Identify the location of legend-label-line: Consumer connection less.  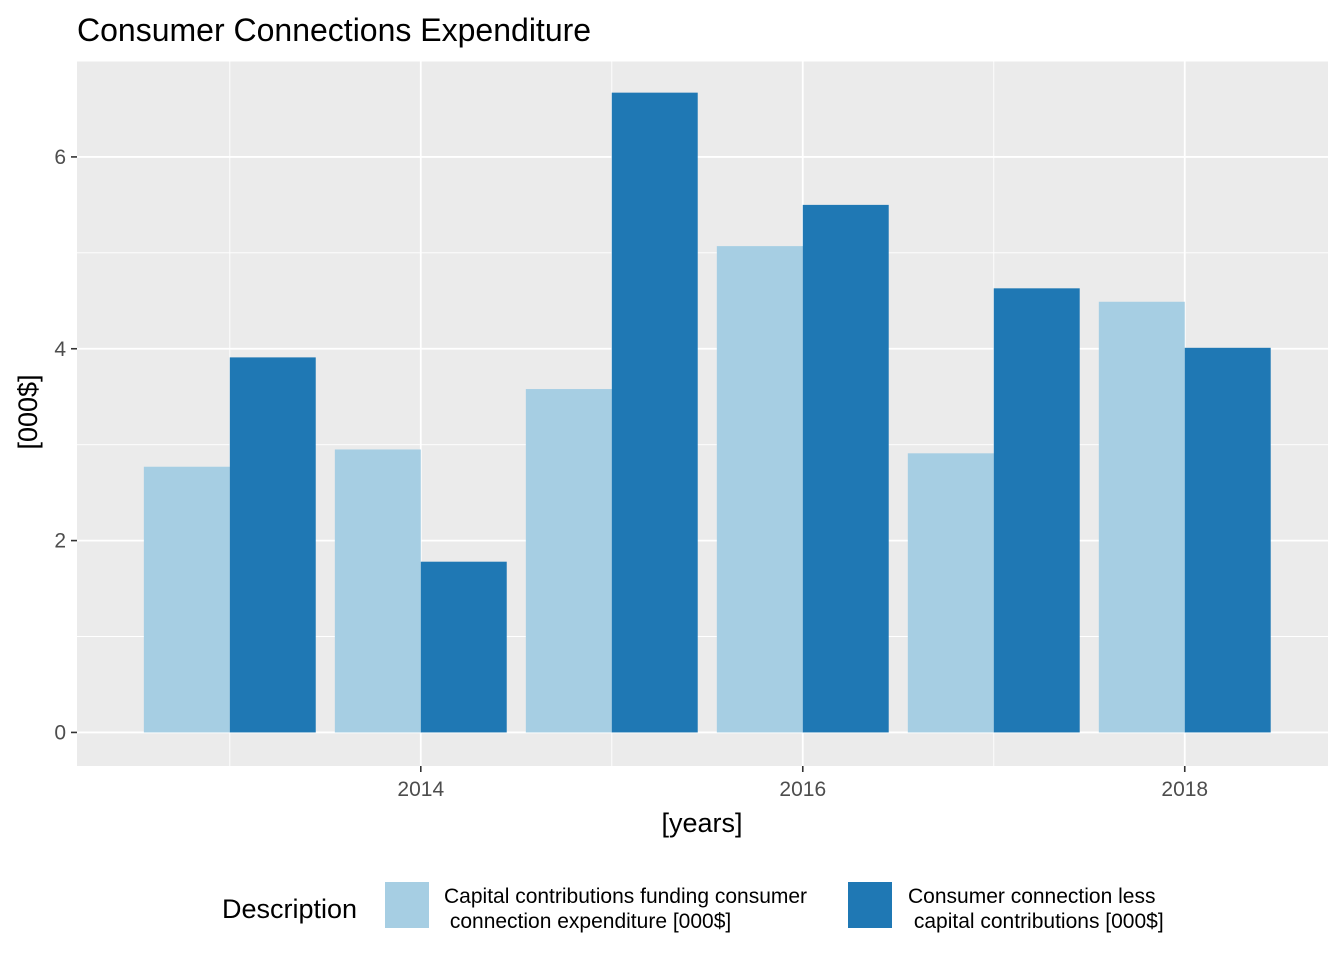
(1031, 896).